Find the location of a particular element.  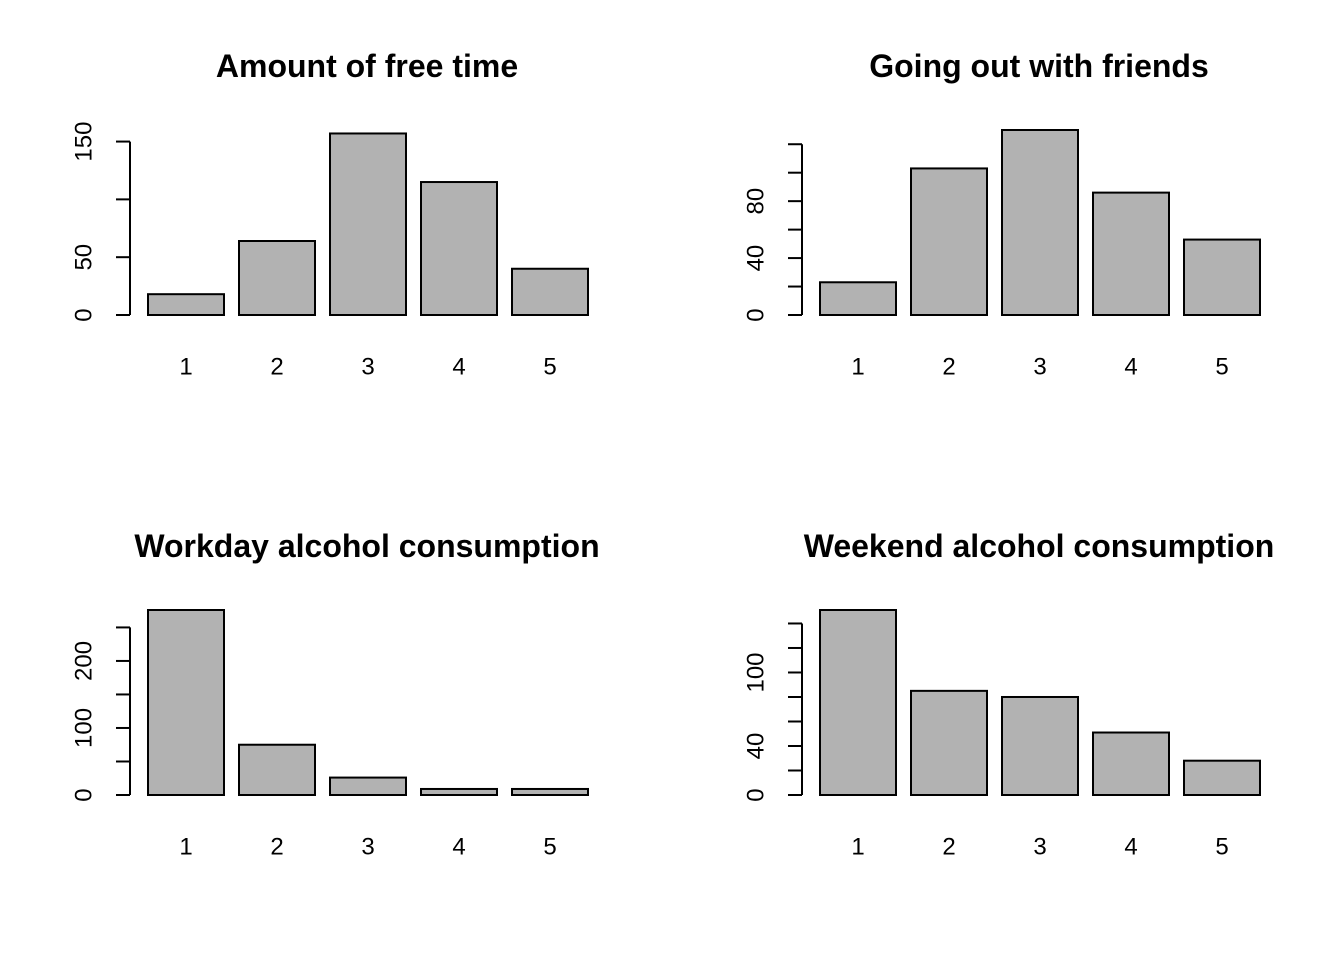

chart-title: Amount of free time is located at coordinates (367, 66).